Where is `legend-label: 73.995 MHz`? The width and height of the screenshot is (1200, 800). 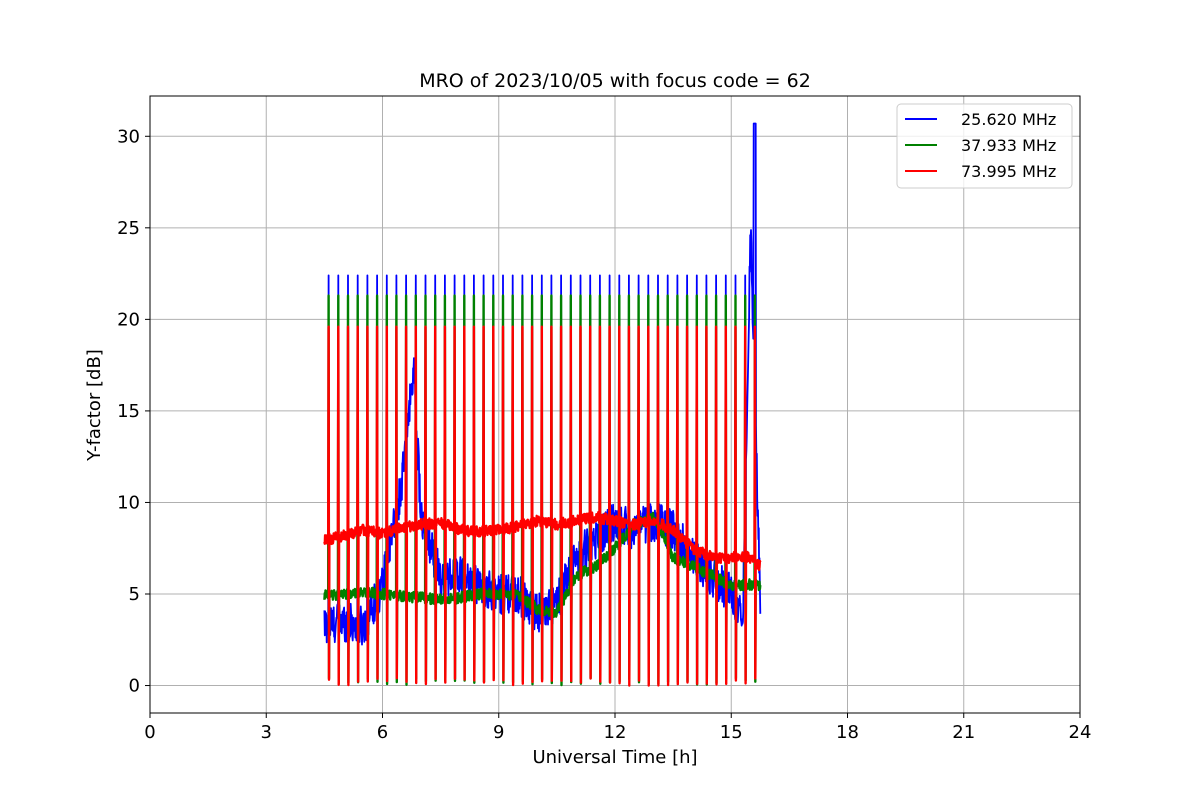
legend-label: 73.995 MHz is located at coordinates (1008, 171).